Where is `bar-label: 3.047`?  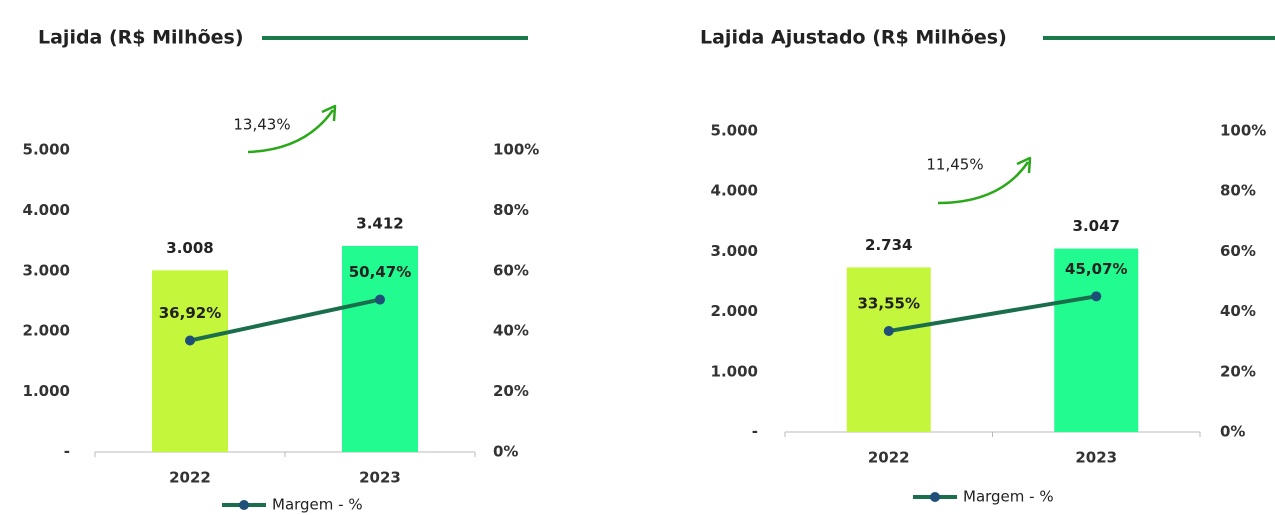
bar-label: 3.047 is located at coordinates (1096, 226).